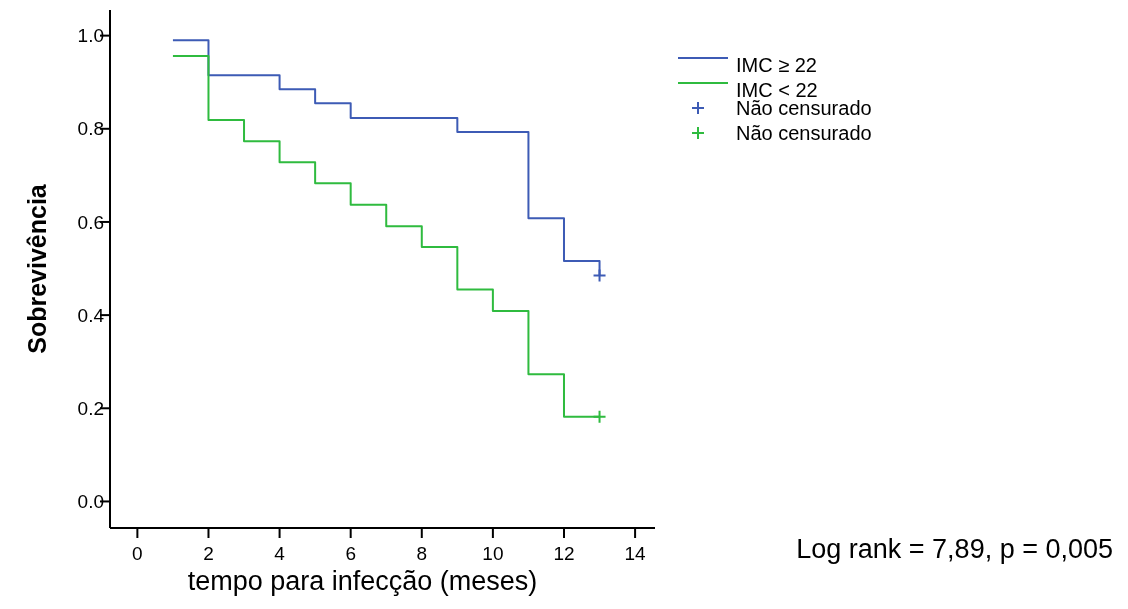 Image resolution: width=1128 pixels, height=609 pixels. I want to click on x-tick-label: 0, so click(137, 553).